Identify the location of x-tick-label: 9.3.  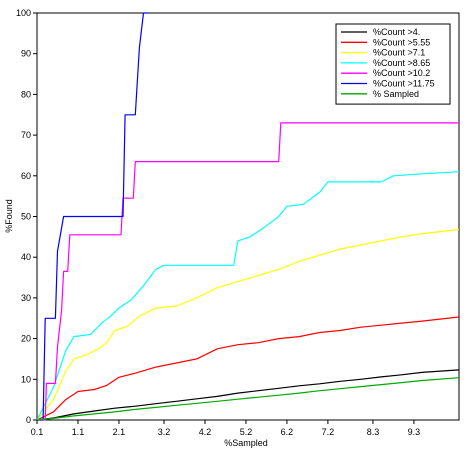
(414, 432).